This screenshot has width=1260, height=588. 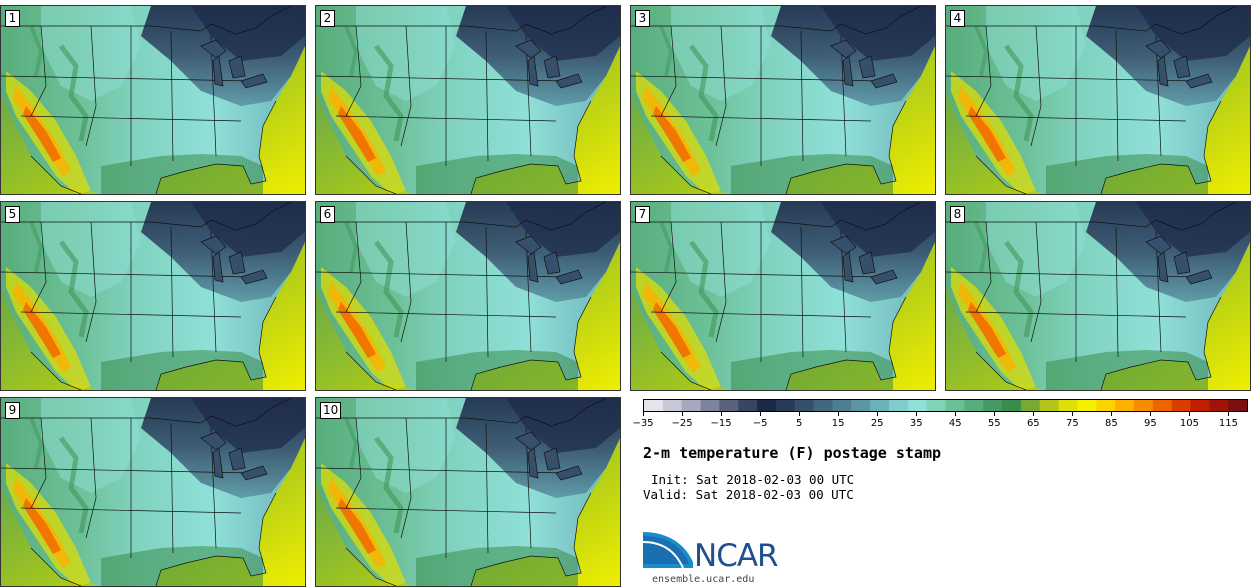 What do you see at coordinates (682, 423) in the screenshot?
I see `colorbar-tick-label: −25` at bounding box center [682, 423].